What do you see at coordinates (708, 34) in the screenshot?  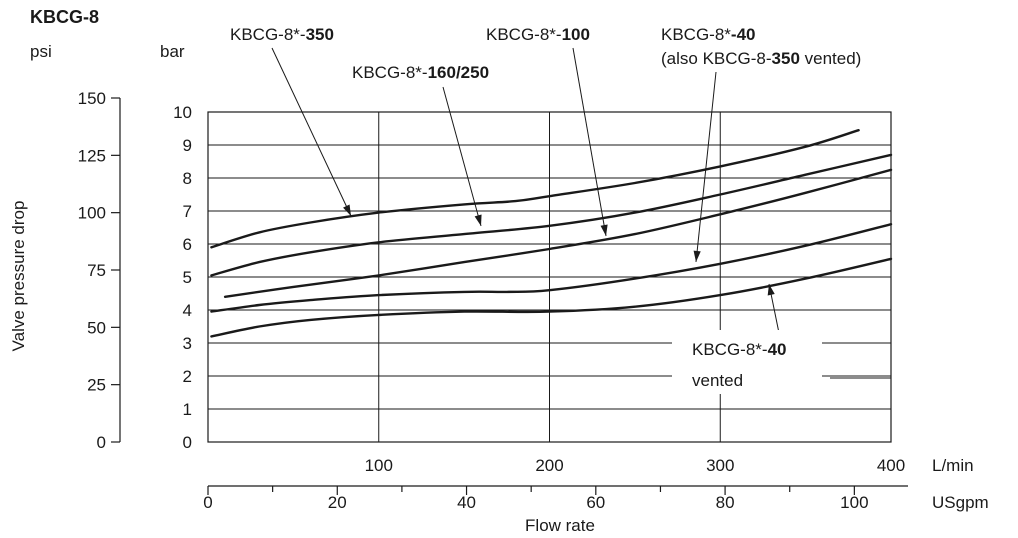 I see `label-series-40: KBCG-8*-40` at bounding box center [708, 34].